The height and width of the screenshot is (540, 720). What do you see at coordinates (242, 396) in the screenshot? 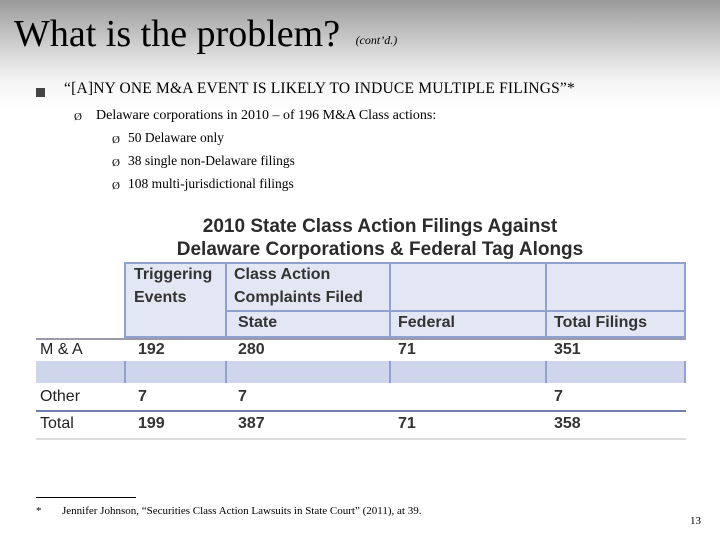
I see `cell-other-state: 7` at bounding box center [242, 396].